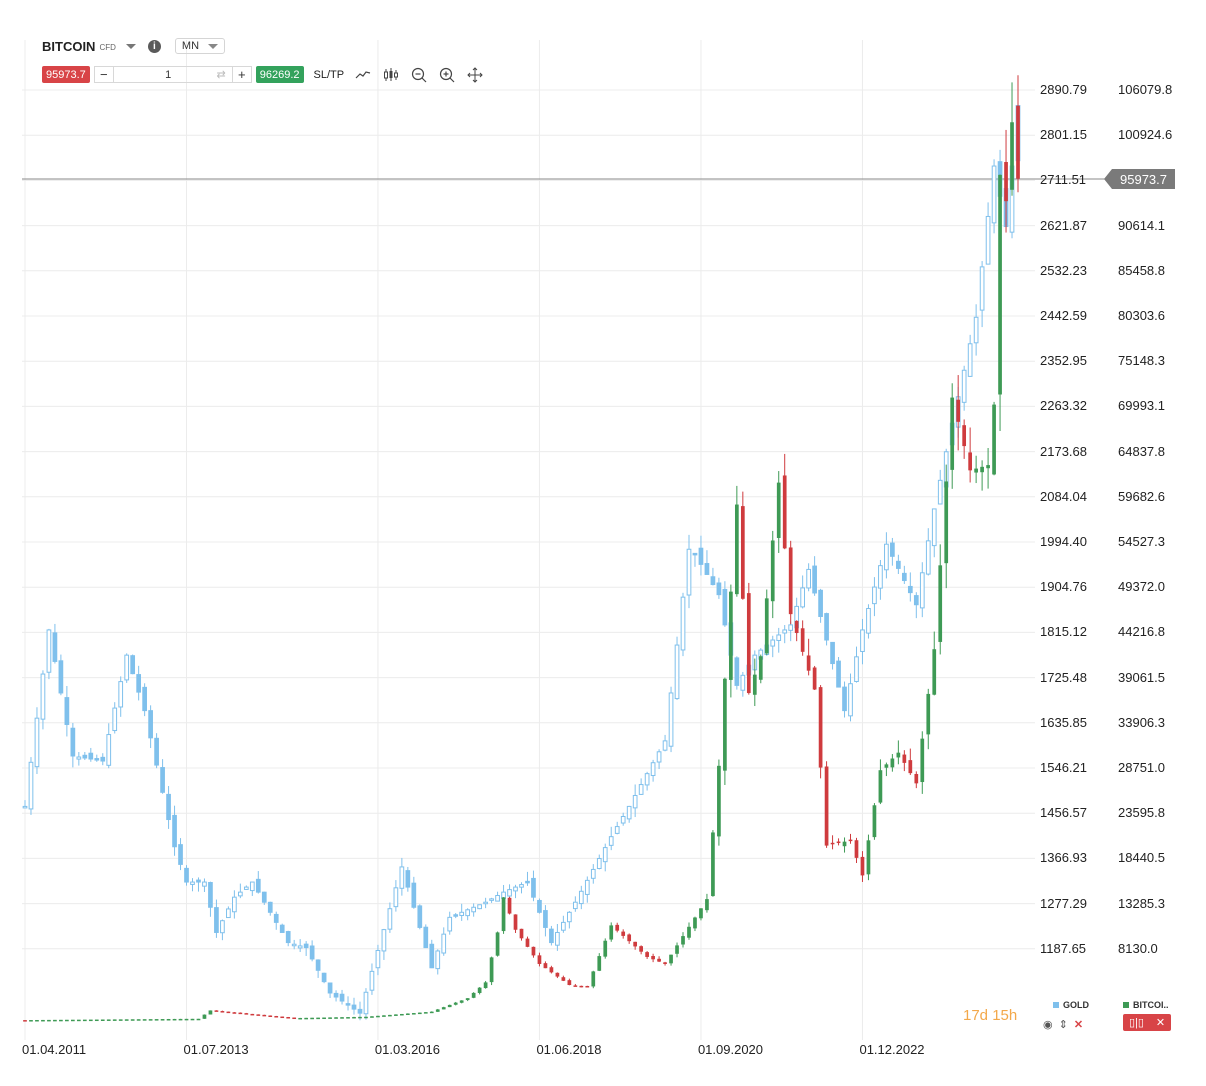 This screenshot has height=1086, width=1206. What do you see at coordinates (730, 1049) in the screenshot?
I see `x-tick-label: 01.09.2020` at bounding box center [730, 1049].